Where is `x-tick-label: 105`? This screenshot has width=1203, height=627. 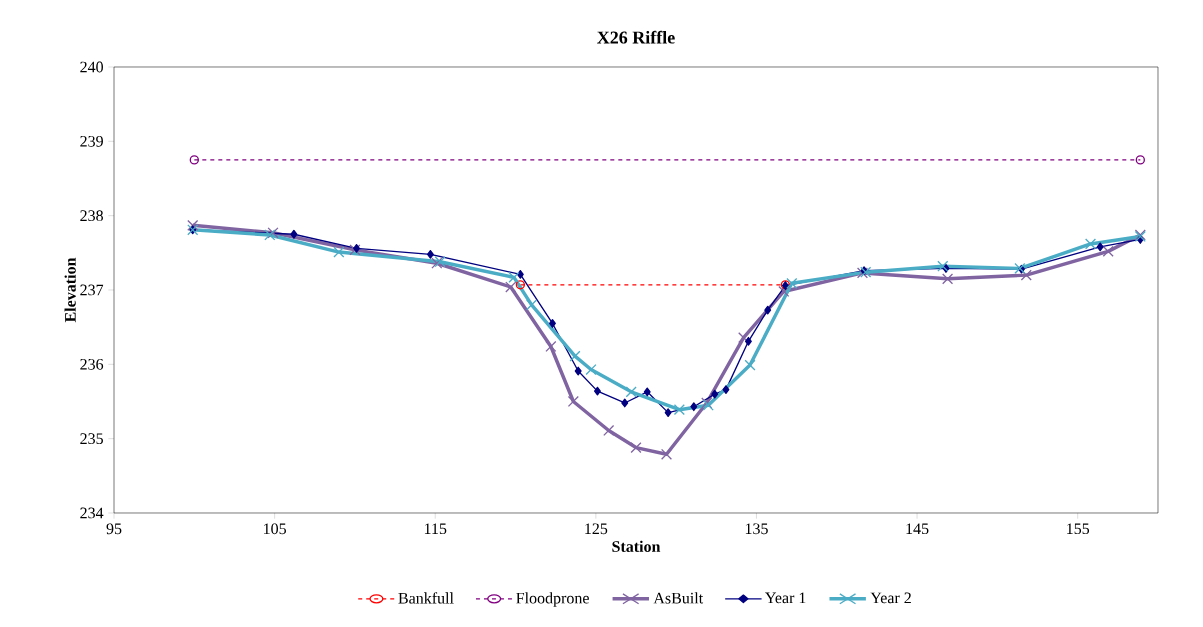
x-tick-label: 105 is located at coordinates (275, 529).